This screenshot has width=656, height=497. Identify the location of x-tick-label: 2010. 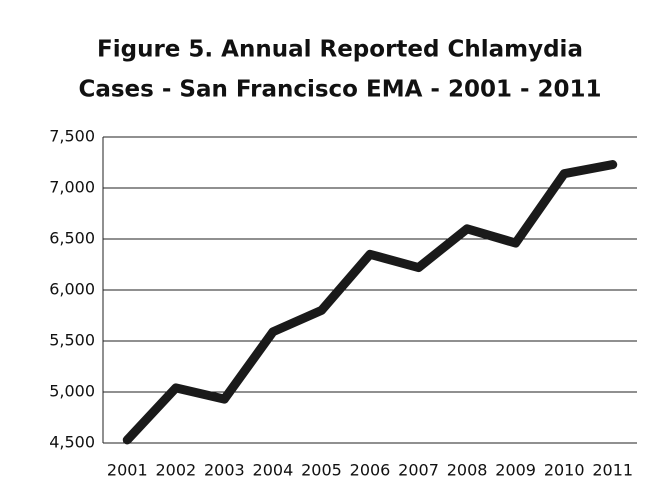
(564, 470).